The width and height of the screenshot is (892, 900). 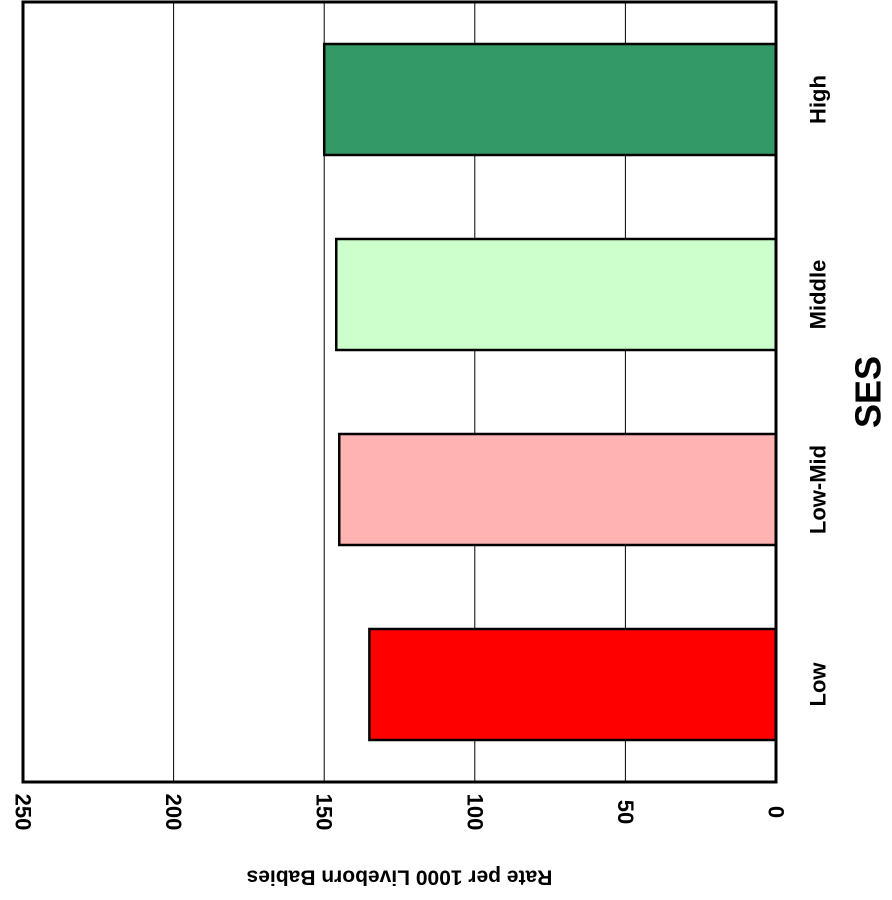 I want to click on category-label-low: Low, so click(x=818, y=684).